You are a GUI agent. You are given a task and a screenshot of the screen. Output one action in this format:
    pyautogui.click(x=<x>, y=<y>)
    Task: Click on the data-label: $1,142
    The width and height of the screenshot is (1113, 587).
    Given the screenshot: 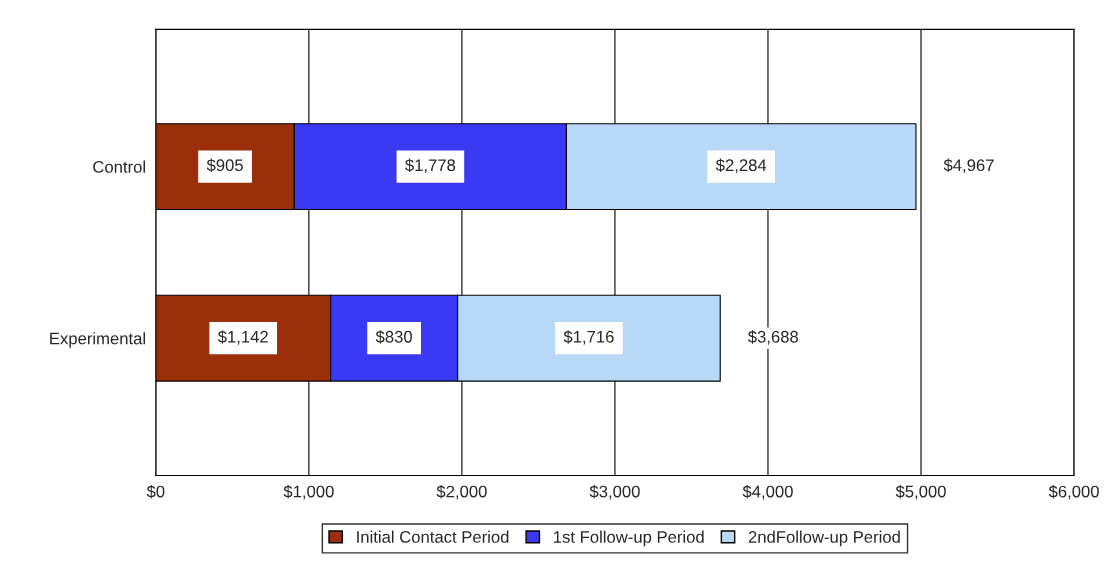 What is the action you would take?
    pyautogui.click(x=242, y=337)
    